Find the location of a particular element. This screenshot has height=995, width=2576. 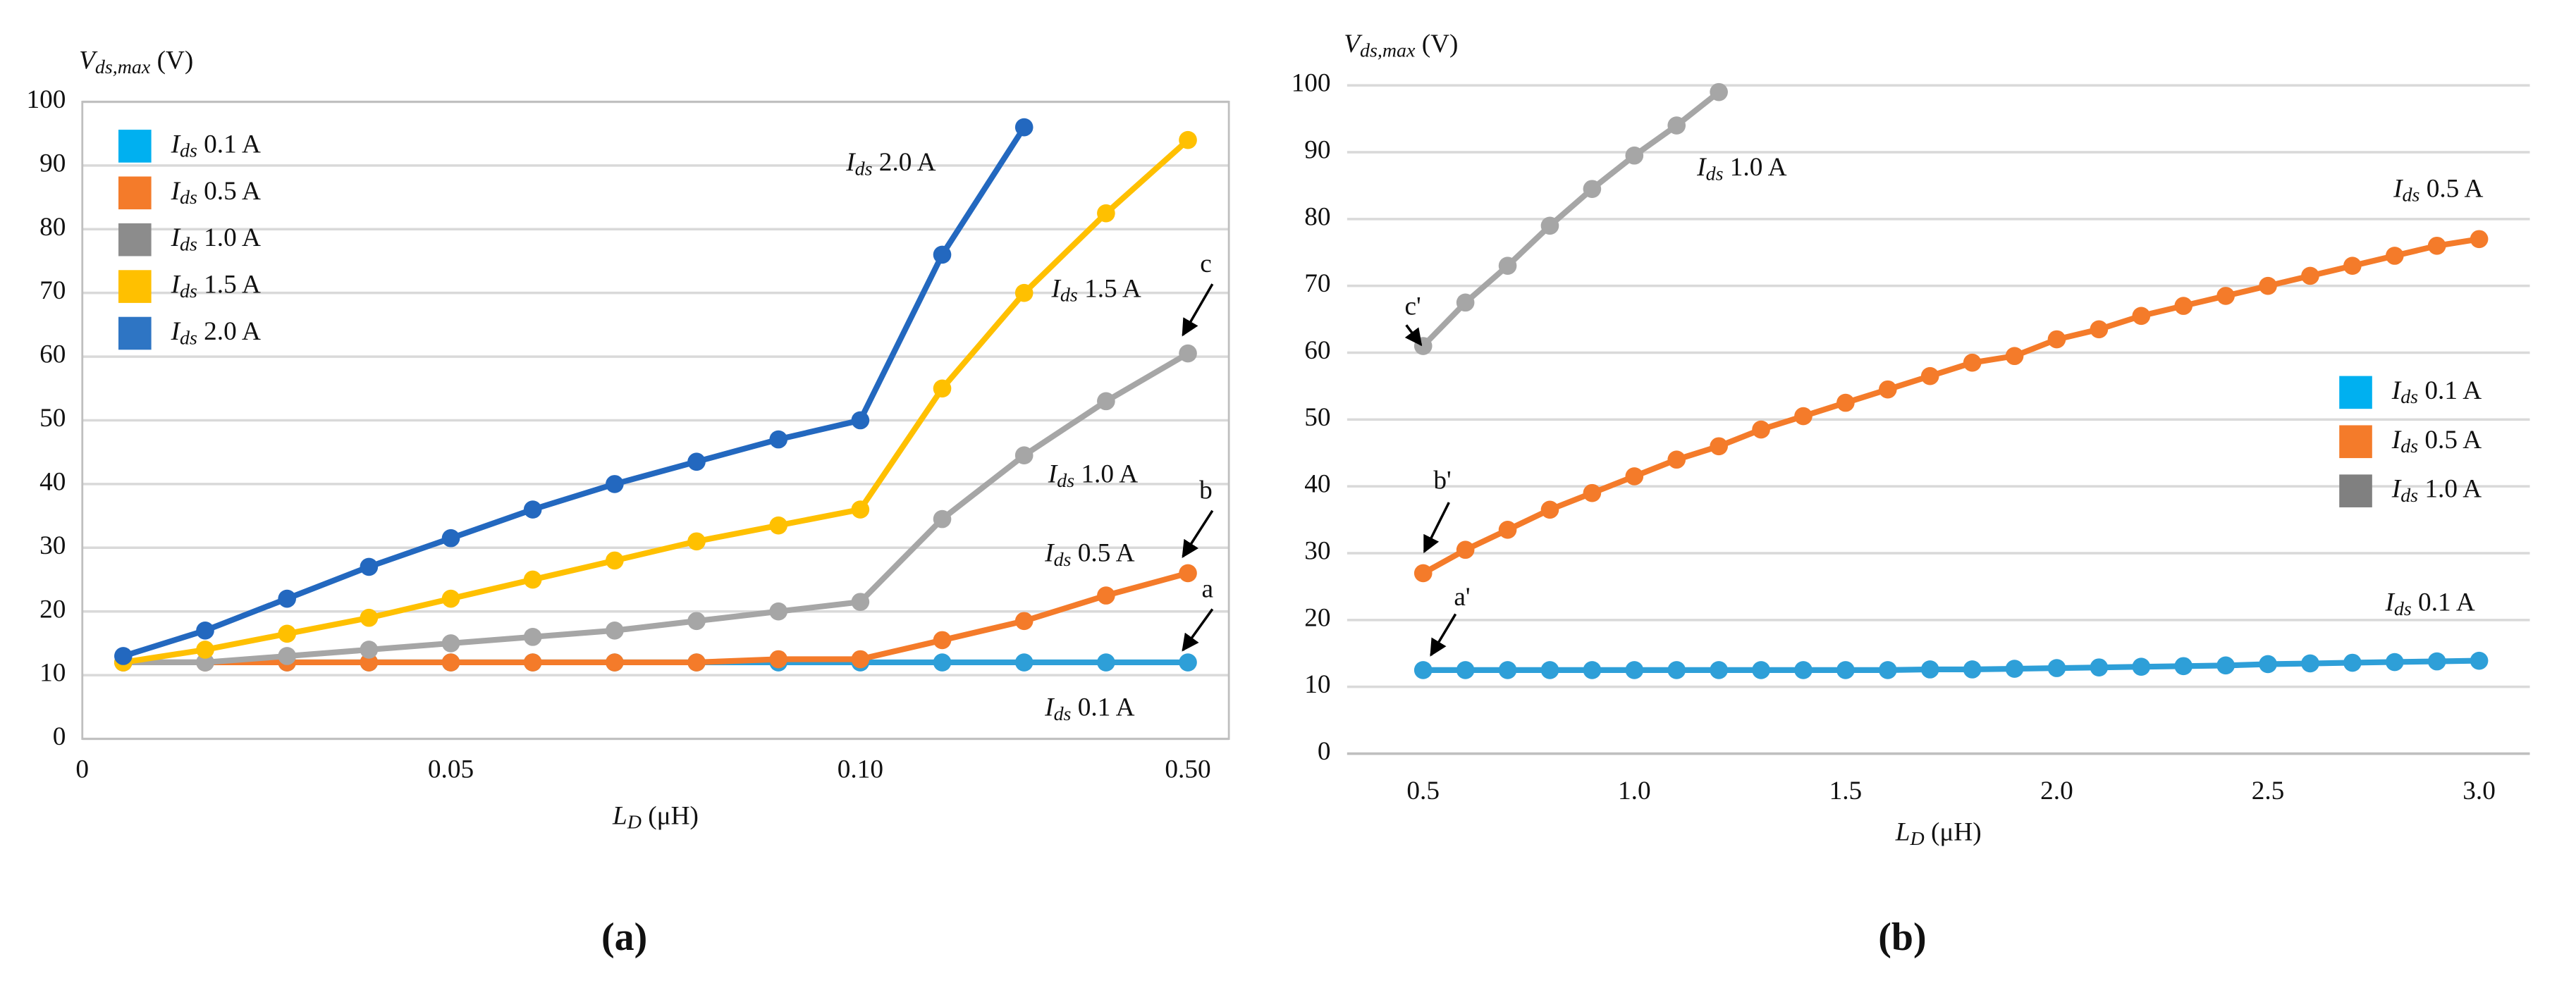

annotation: Ids 1.0 A is located at coordinates (1741, 169).